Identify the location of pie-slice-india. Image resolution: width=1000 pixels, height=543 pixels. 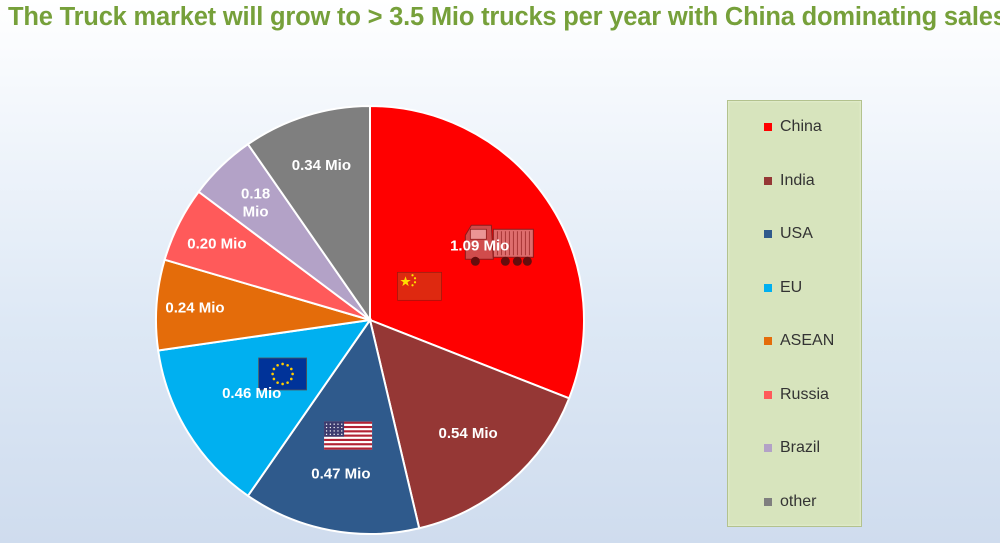
(469, 424).